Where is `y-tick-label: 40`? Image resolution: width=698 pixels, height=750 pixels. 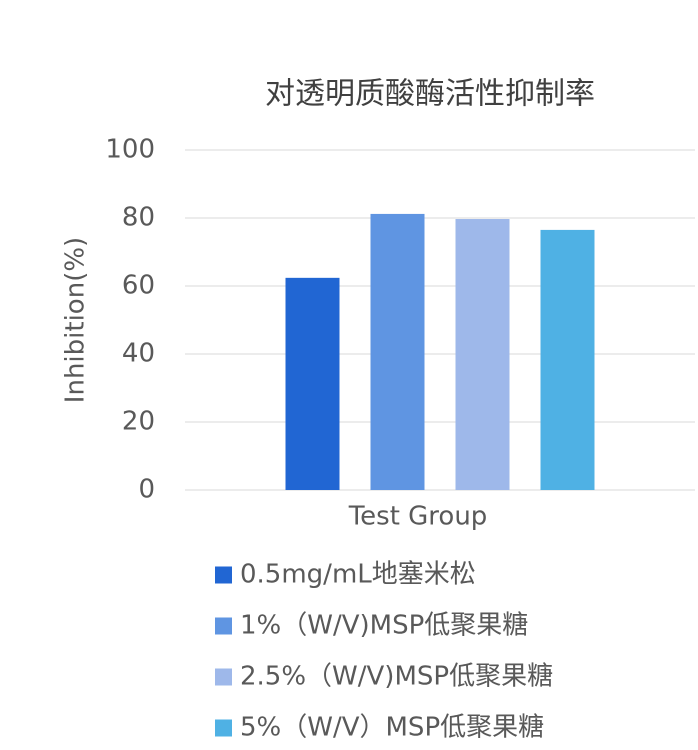
y-tick-label: 40 is located at coordinates (138, 354).